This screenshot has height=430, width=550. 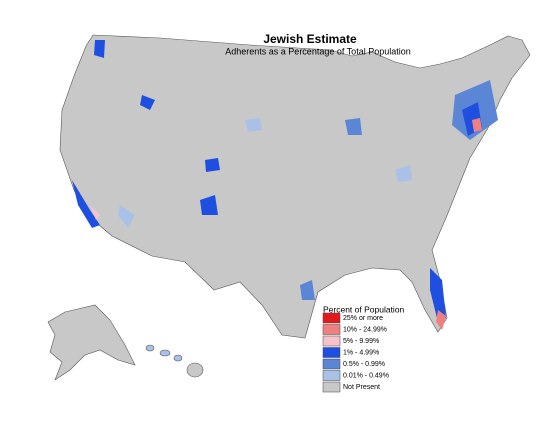 I want to click on hawaii, so click(x=174, y=361).